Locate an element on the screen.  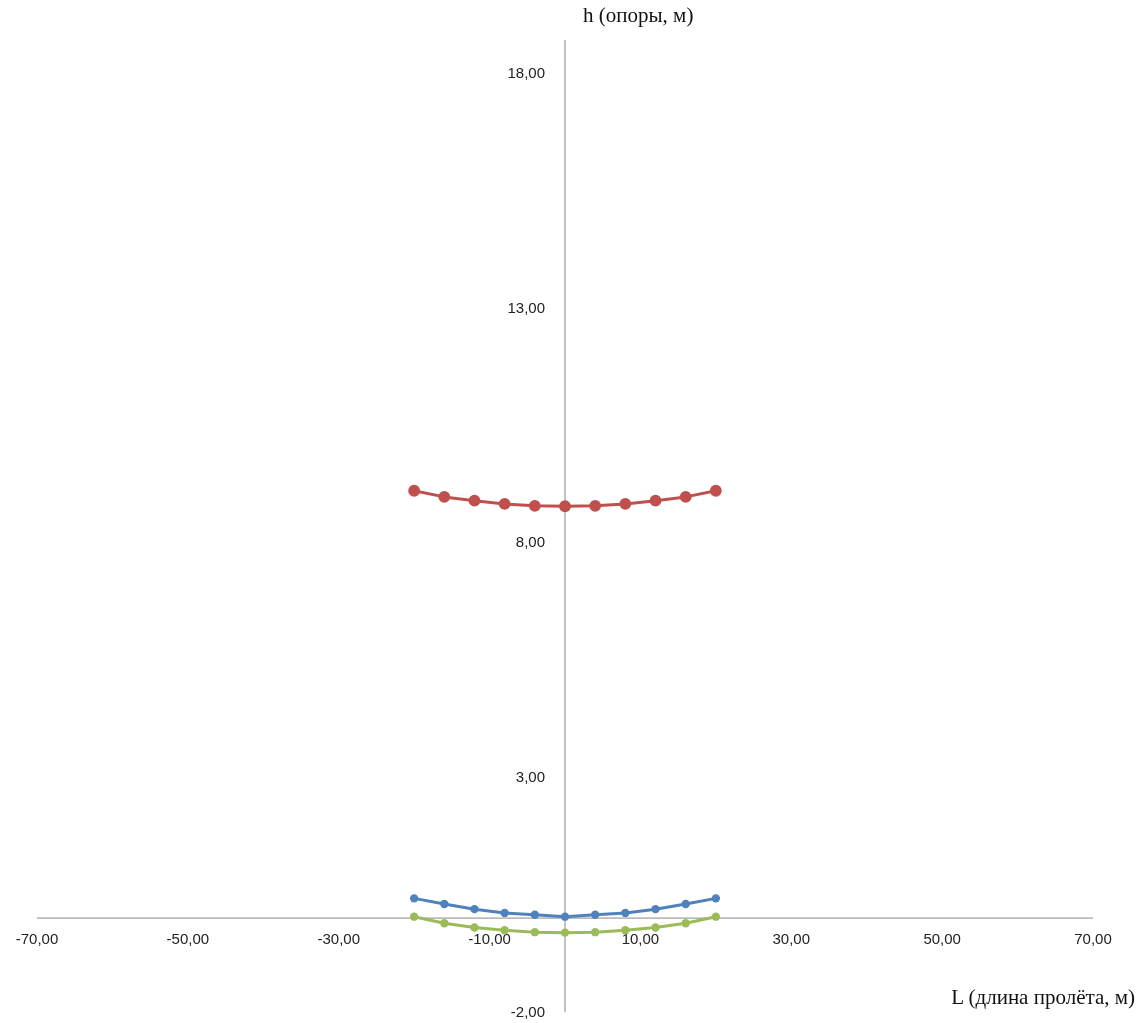
y-tick-label: 13,00 is located at coordinates (526, 307).